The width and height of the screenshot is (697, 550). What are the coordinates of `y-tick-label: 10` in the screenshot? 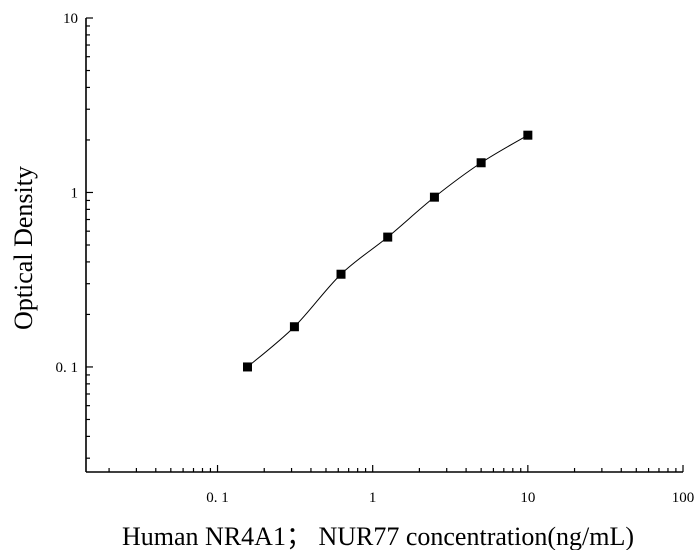 It's located at (70, 19).